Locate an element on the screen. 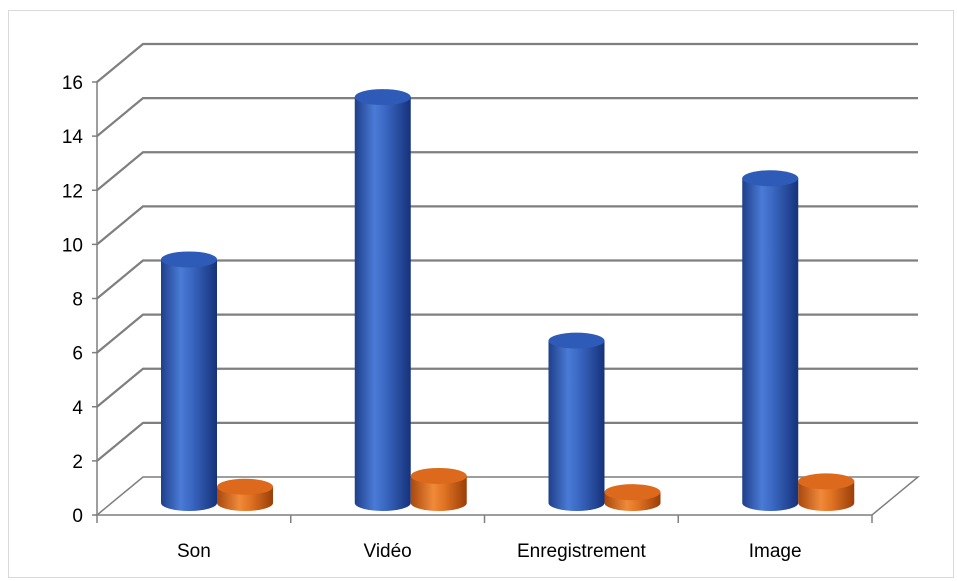 Image resolution: width=957 pixels, height=581 pixels. x-tick-labels: Son Vidéo Enregistrement Image is located at coordinates (489, 551).